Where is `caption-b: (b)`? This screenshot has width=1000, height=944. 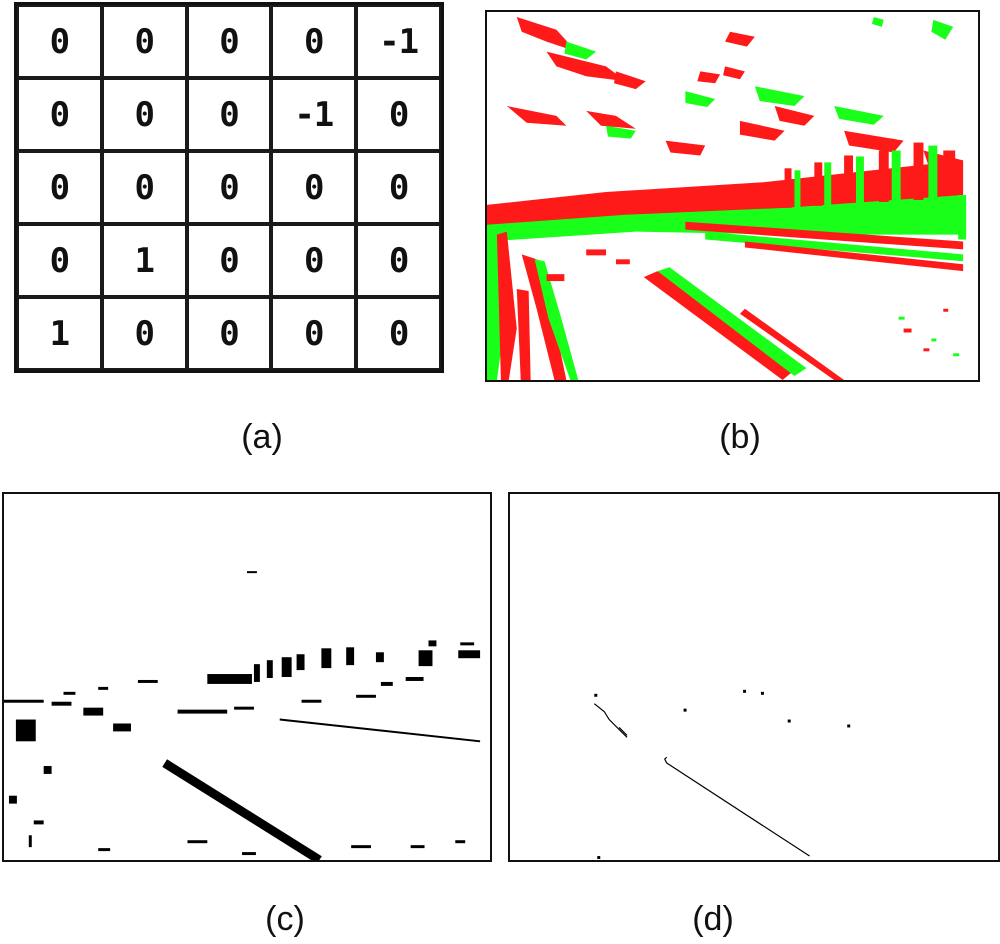 caption-b: (b) is located at coordinates (740, 437).